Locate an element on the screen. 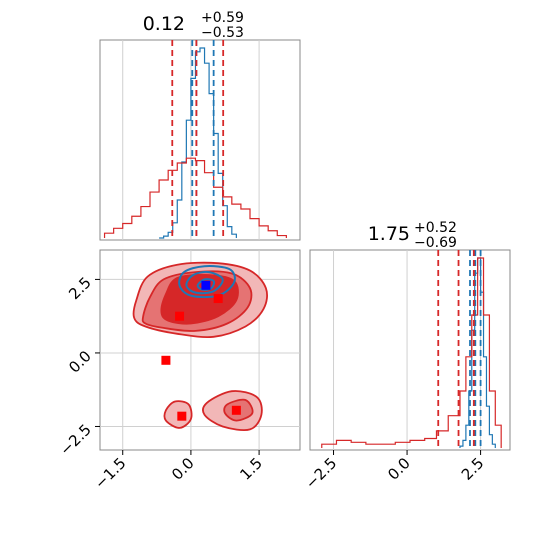 The width and height of the screenshot is (550, 550). x-tick-label: 1.5 is located at coordinates (251, 469).